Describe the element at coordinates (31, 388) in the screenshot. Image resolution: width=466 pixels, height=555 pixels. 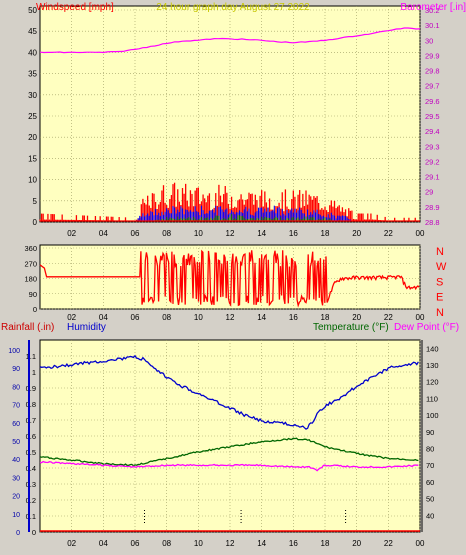
I see `rainfall-y-tick-label: 0.9` at that location.